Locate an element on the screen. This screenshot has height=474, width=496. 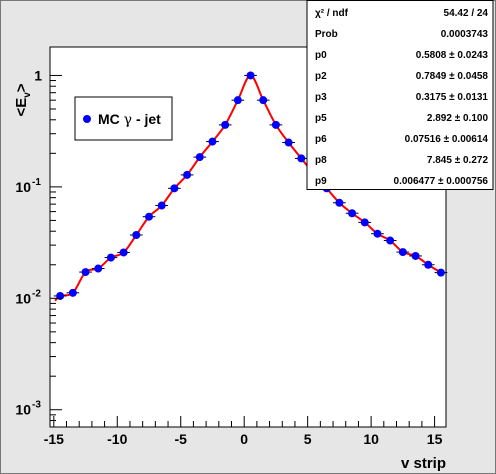
stats-label: p6 is located at coordinates (321, 139).